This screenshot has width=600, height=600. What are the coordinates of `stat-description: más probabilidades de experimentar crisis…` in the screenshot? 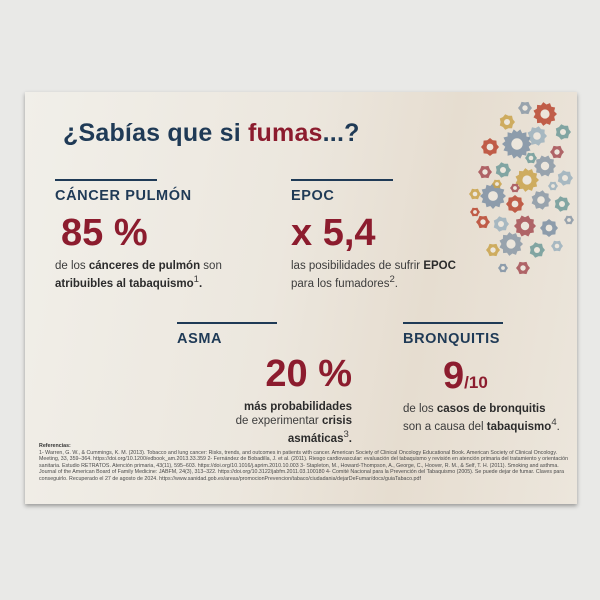 It's located at (264, 423).